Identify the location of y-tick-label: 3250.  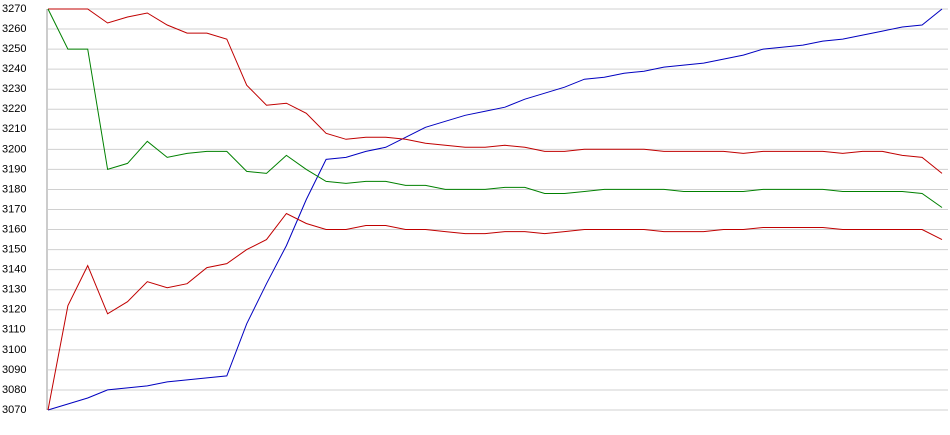
(14, 49).